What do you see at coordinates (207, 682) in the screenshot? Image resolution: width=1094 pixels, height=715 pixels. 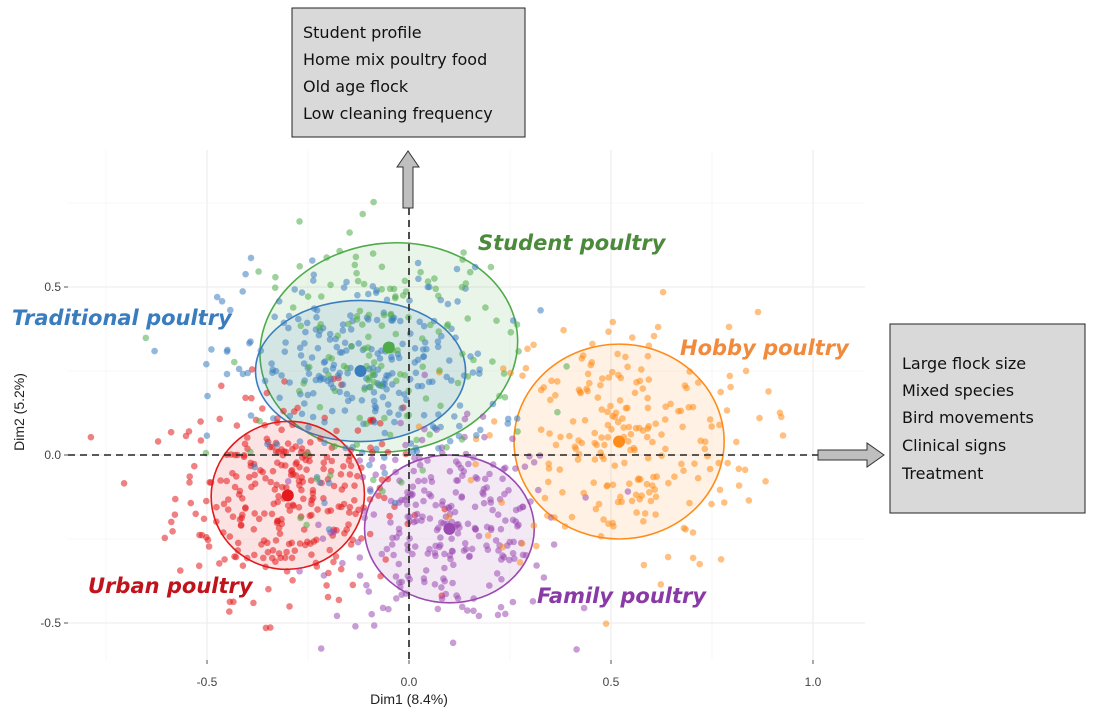 I see `x-tick-label: -0.5` at bounding box center [207, 682].